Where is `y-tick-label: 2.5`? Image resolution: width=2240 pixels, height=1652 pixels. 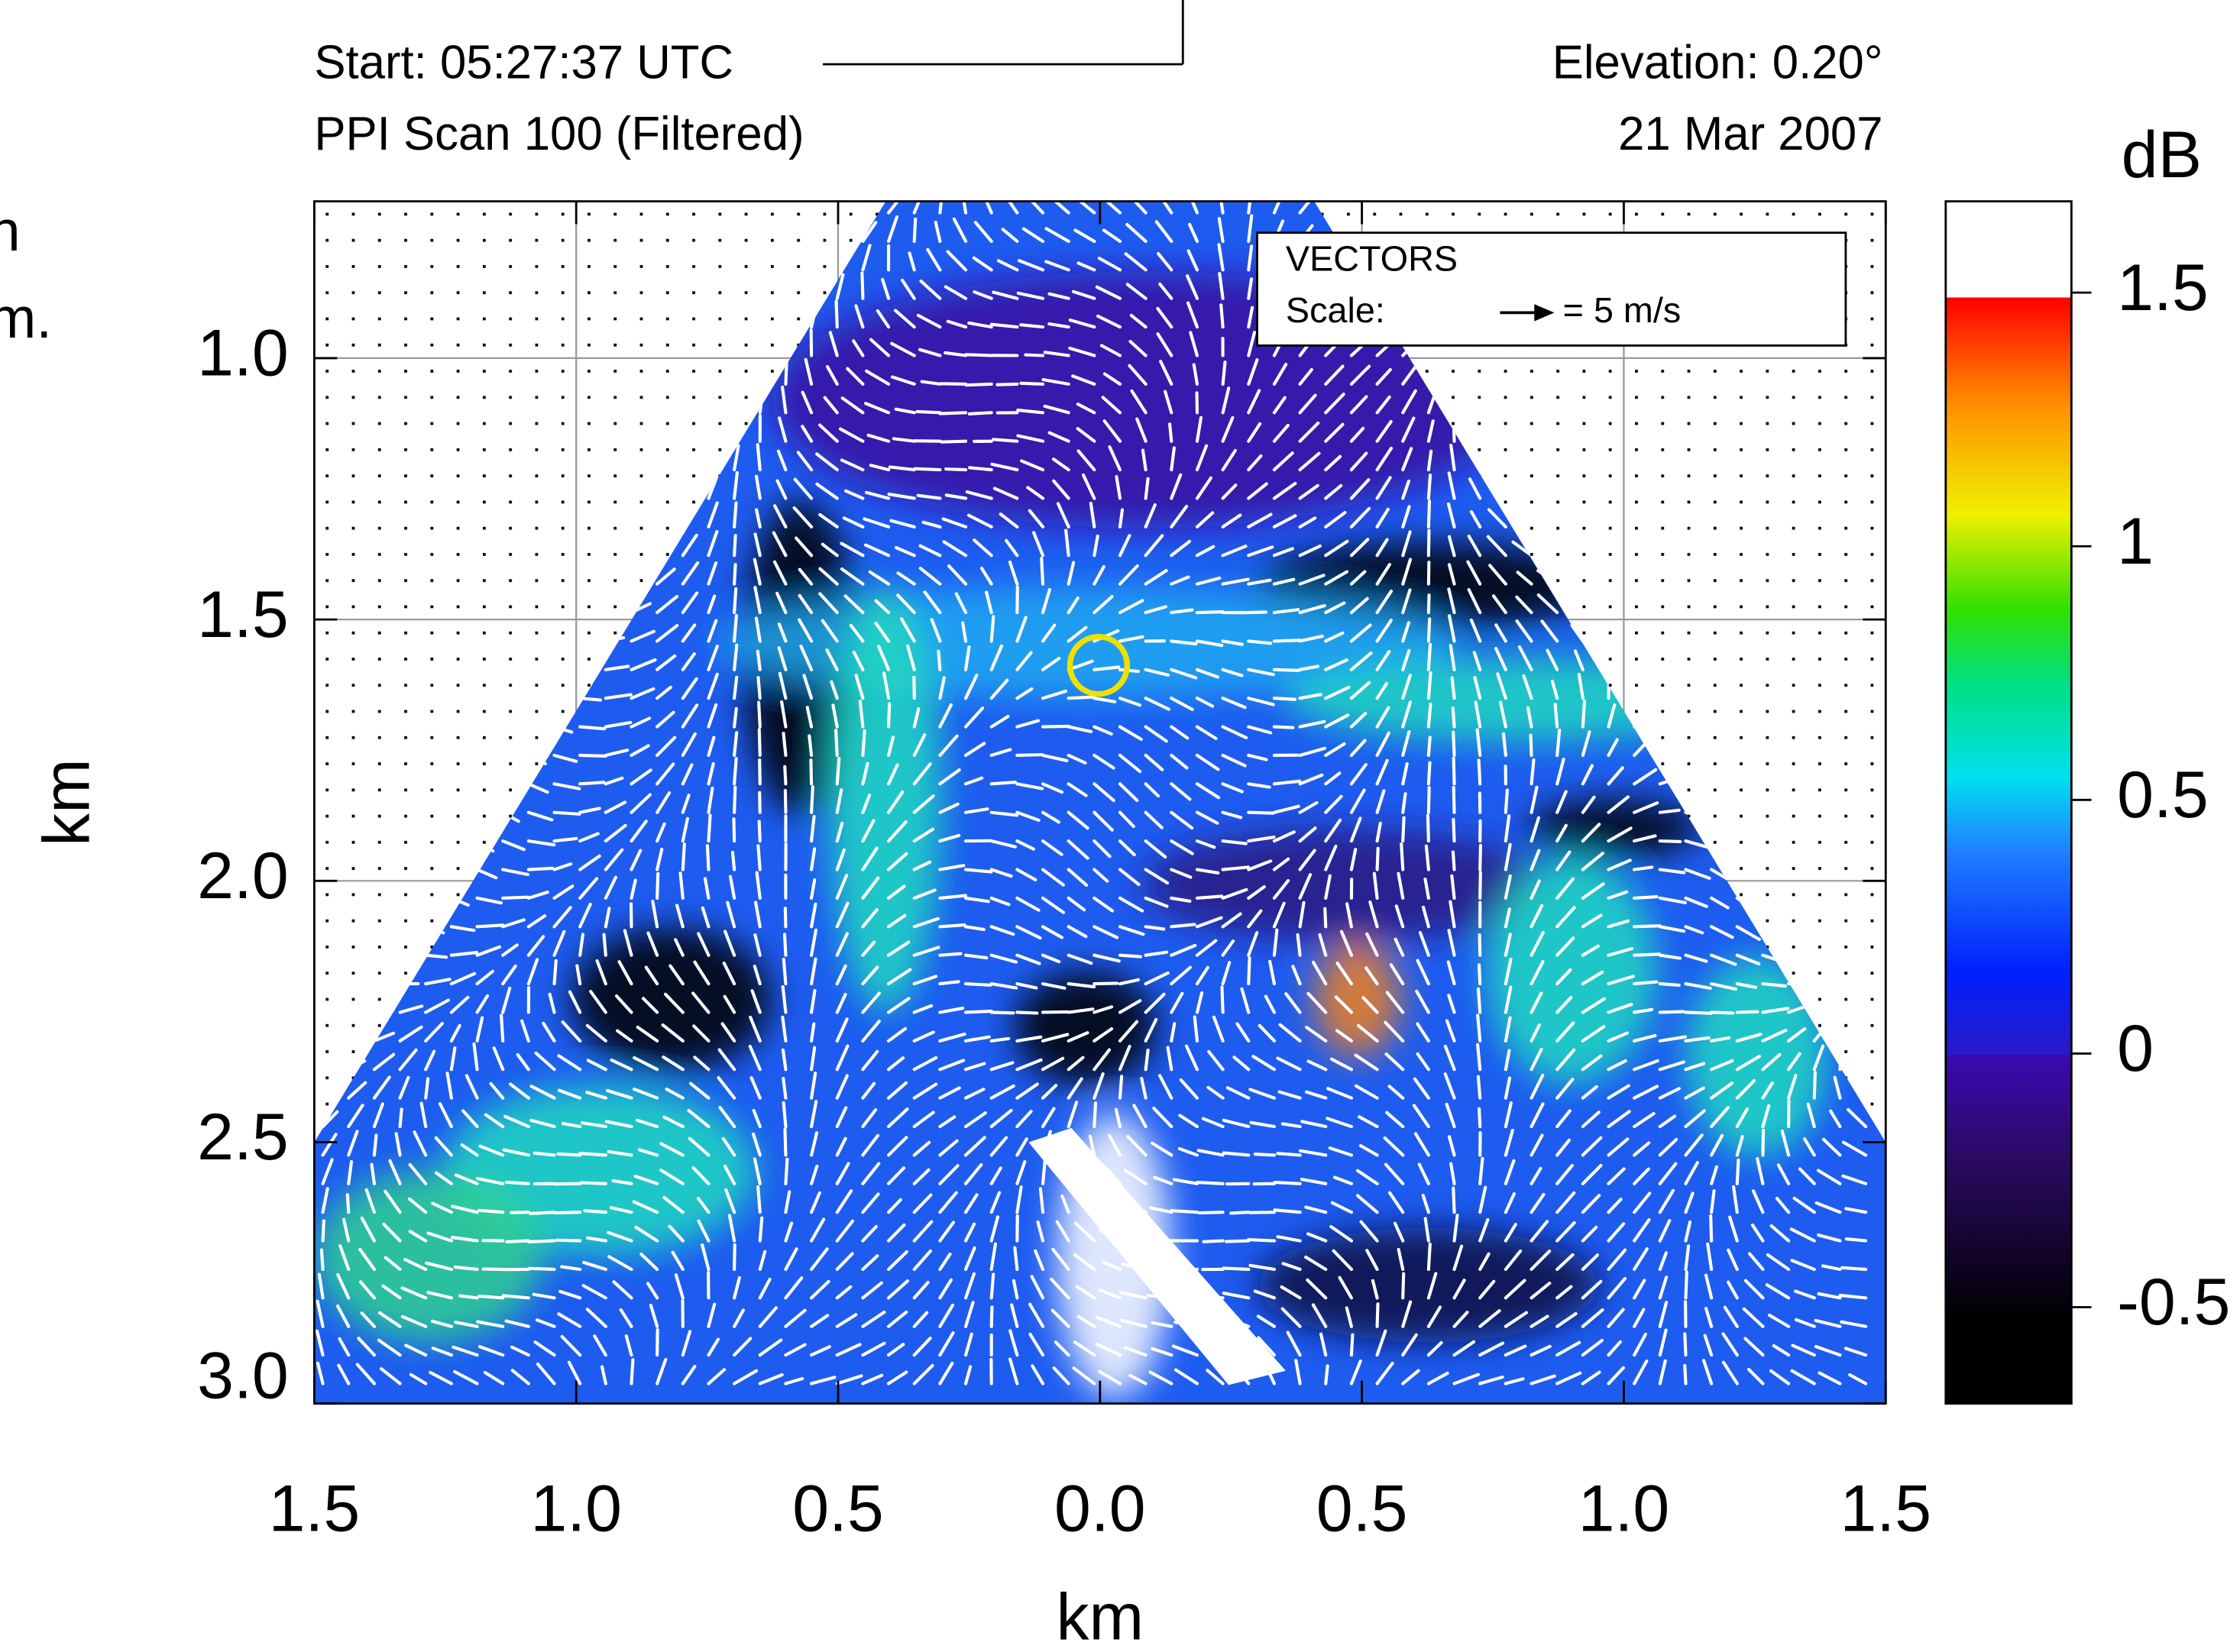
y-tick-label: 2.5 is located at coordinates (243, 1138).